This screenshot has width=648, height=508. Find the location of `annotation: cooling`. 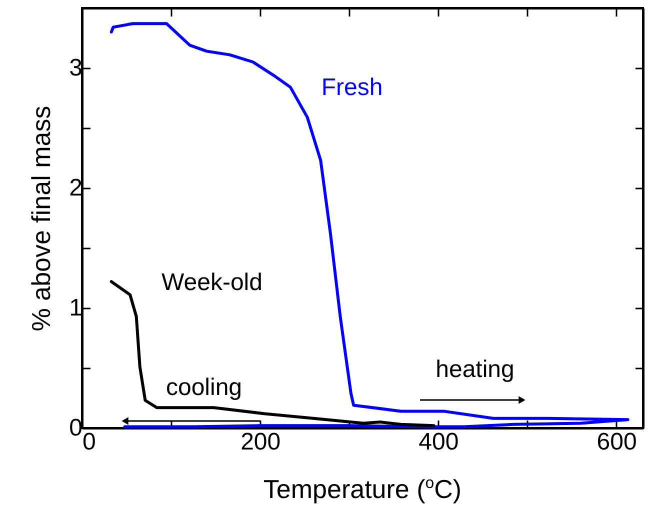

annotation: cooling is located at coordinates (204, 387).